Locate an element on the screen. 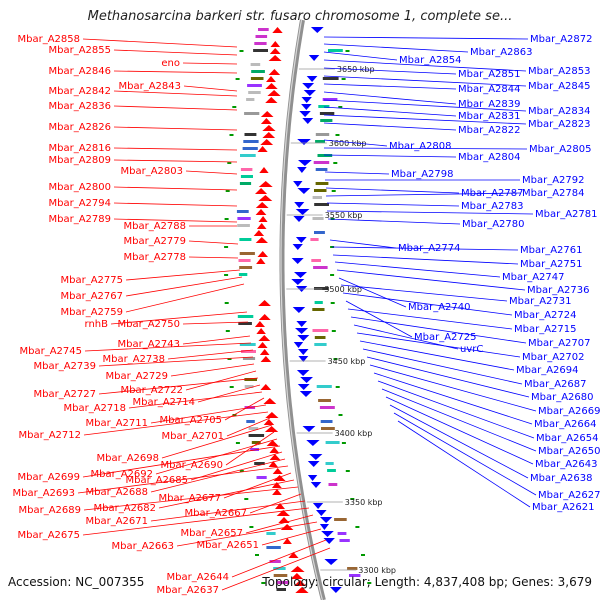 The height and width of the screenshot is (600, 600). gene-label: Mbar_A2725 is located at coordinates (445, 337).